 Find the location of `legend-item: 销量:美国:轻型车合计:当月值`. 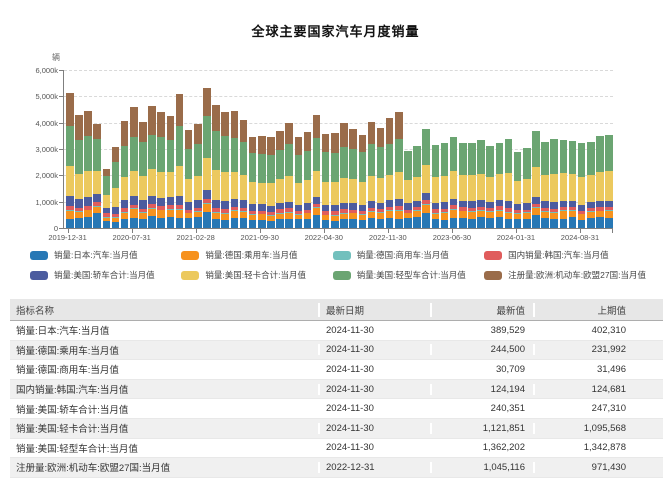

legend-item: 销量:美国:轻型车合计:当月值 is located at coordinates (408, 275).